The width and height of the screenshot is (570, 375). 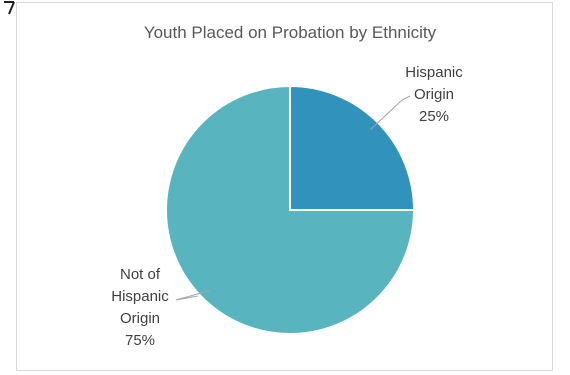 I want to click on window-corner-mark, so click(x=9, y=8).